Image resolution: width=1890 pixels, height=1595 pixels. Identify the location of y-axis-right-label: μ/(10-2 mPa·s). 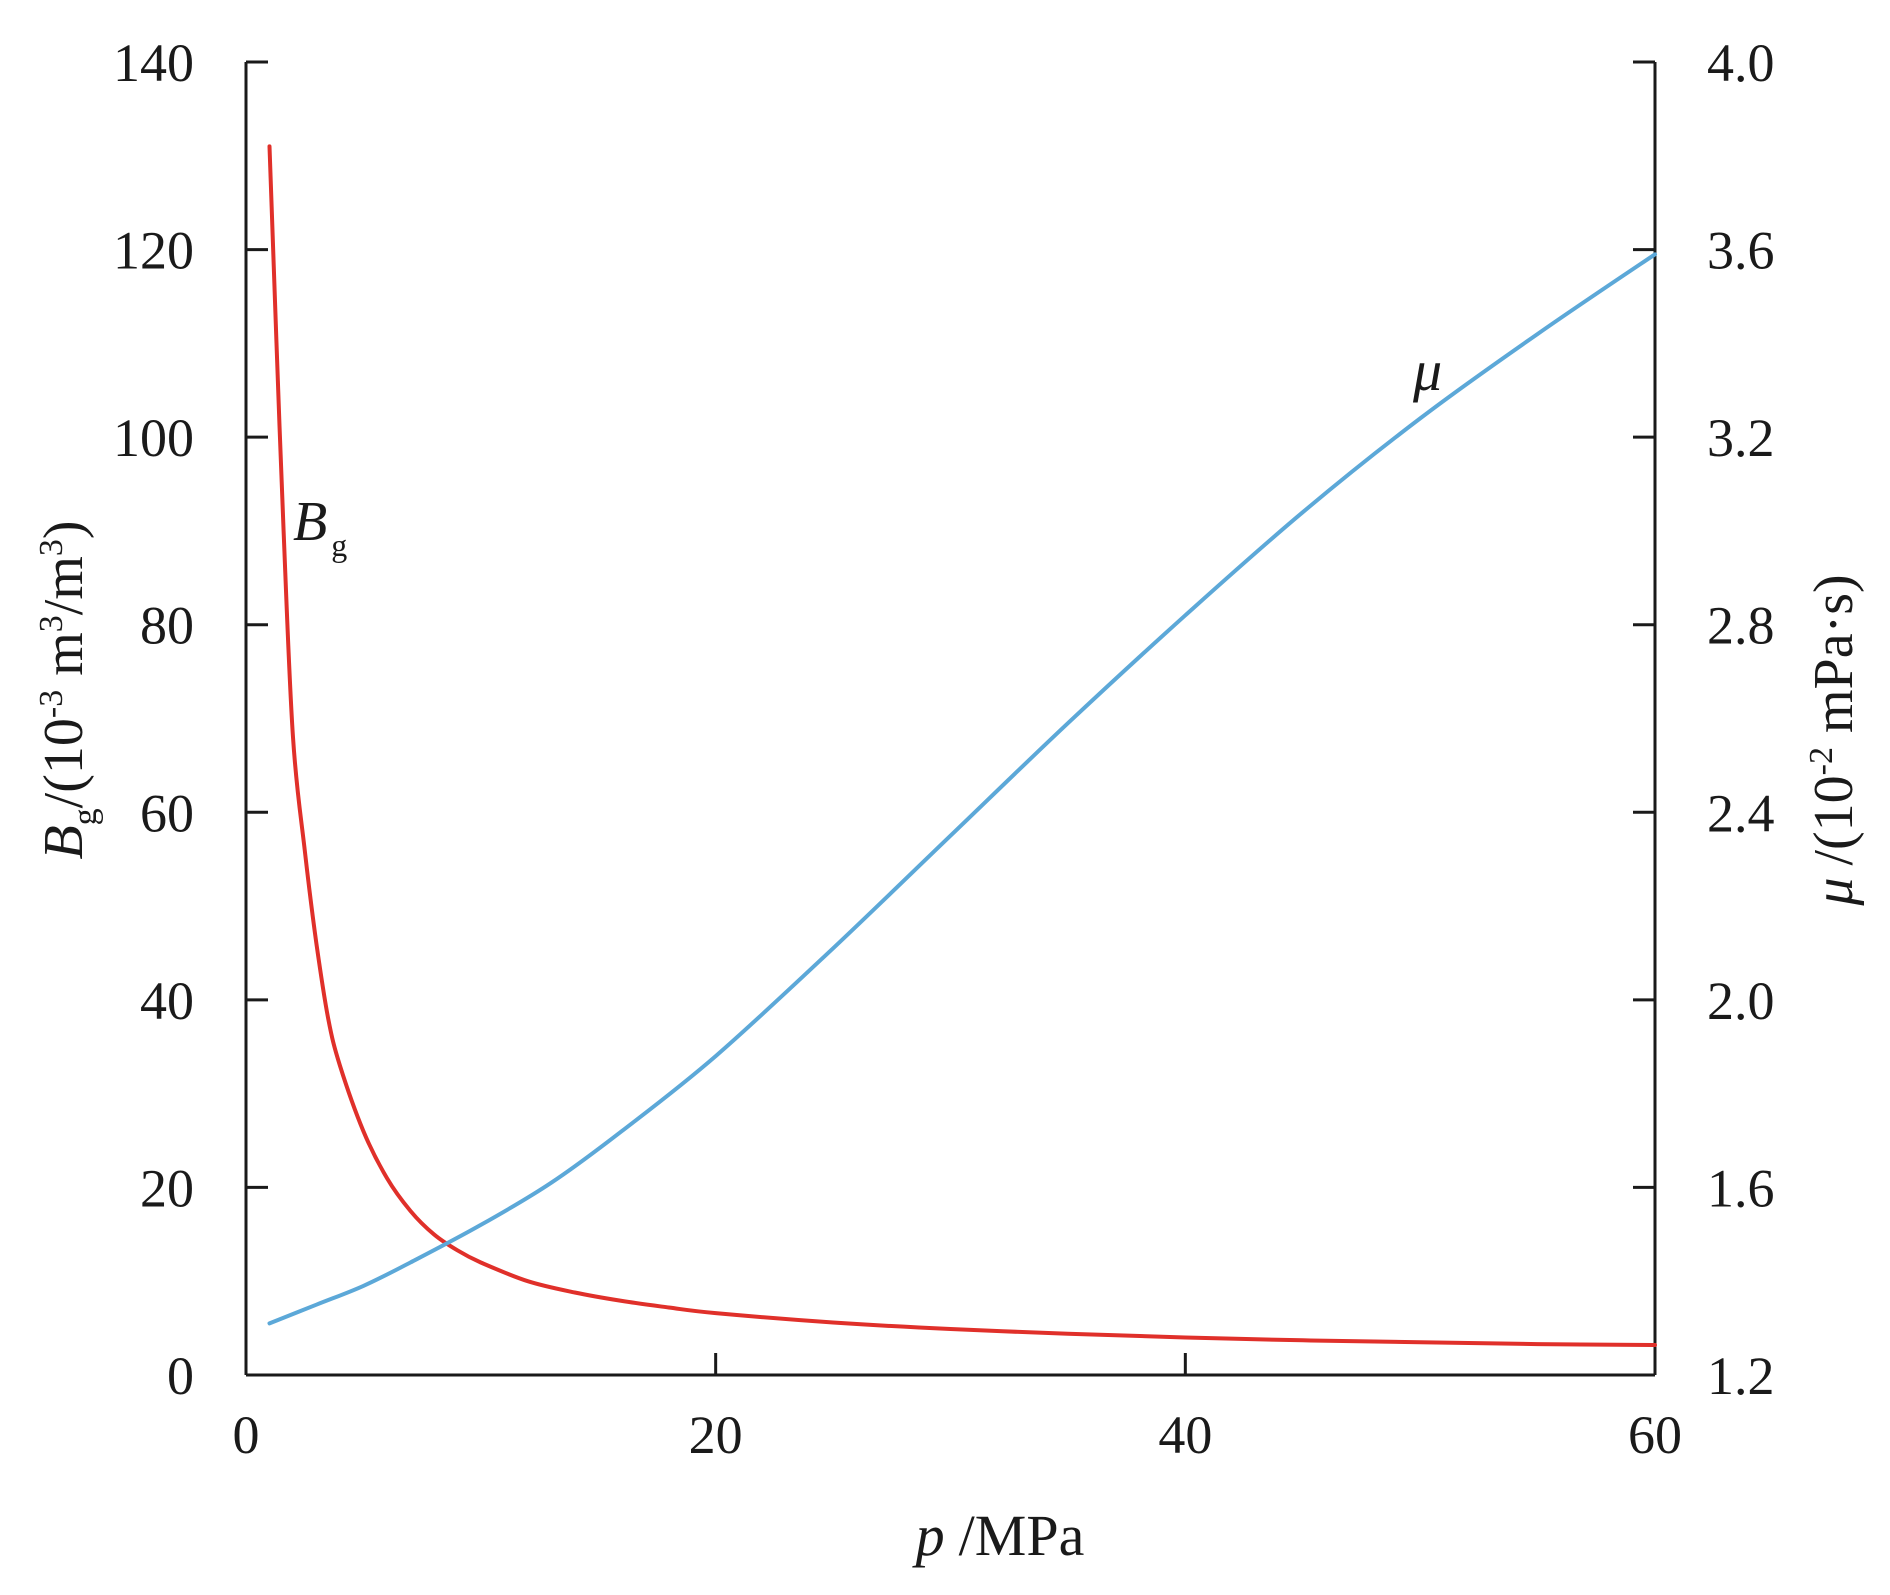
(1834, 740).